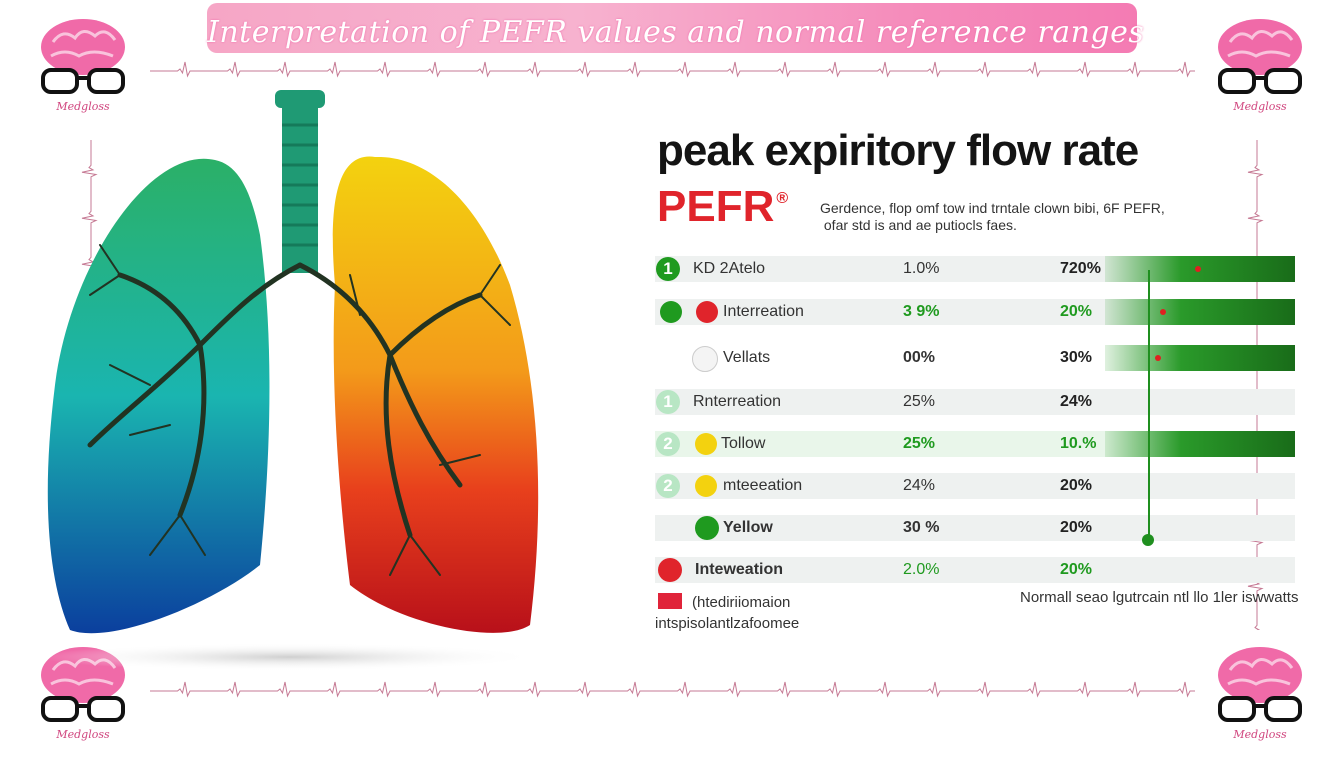 The image size is (1344, 768). Describe the element at coordinates (716, 206) in the screenshot. I see `pefr-abbr-text: PEFR` at that location.